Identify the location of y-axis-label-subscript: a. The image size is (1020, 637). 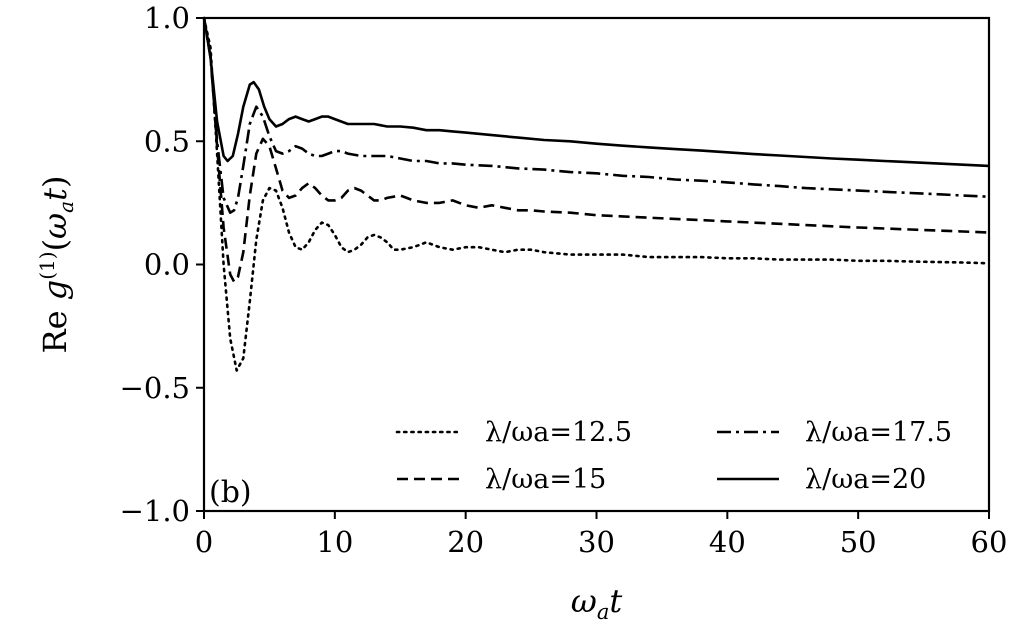
(66, 207).